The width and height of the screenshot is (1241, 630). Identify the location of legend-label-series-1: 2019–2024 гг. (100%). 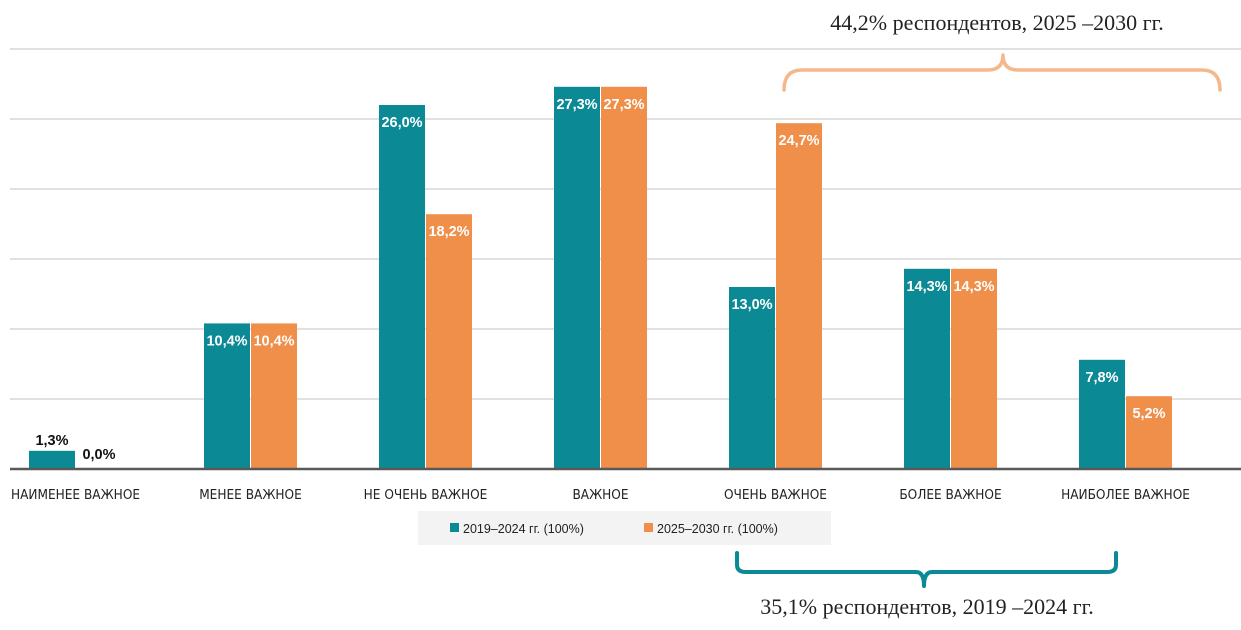
(523, 529).